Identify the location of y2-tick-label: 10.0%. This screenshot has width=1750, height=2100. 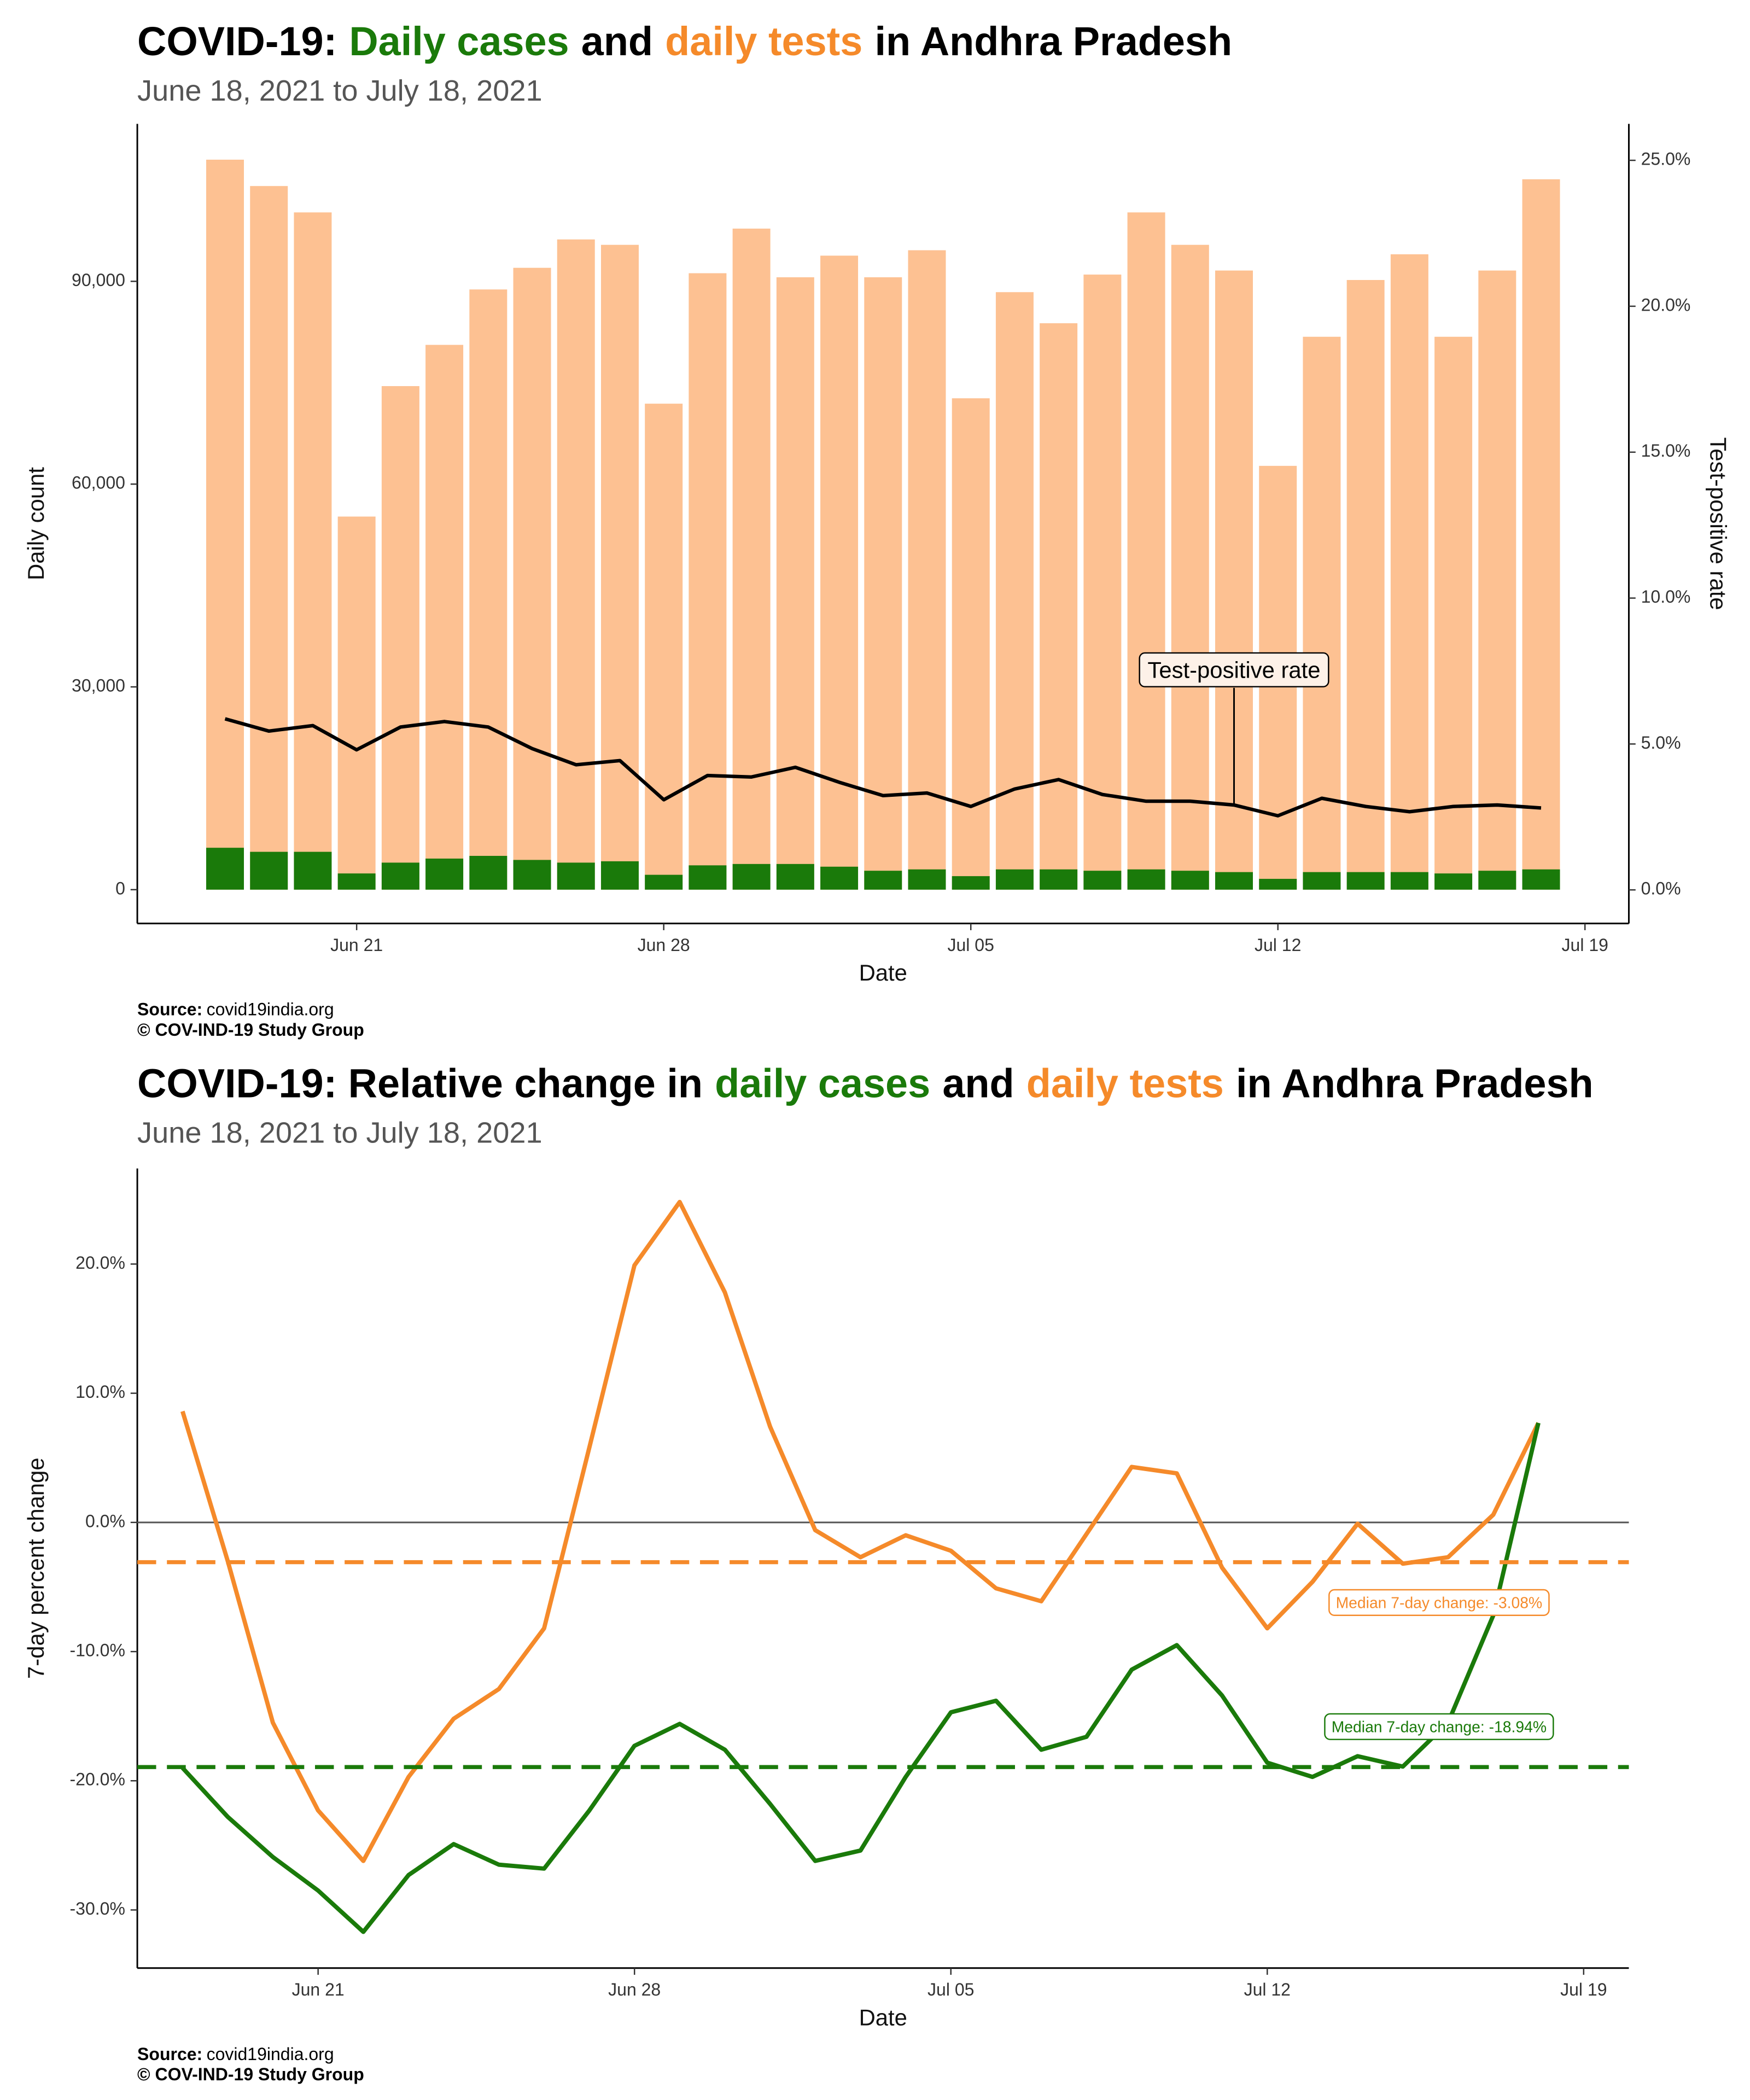
(1666, 596).